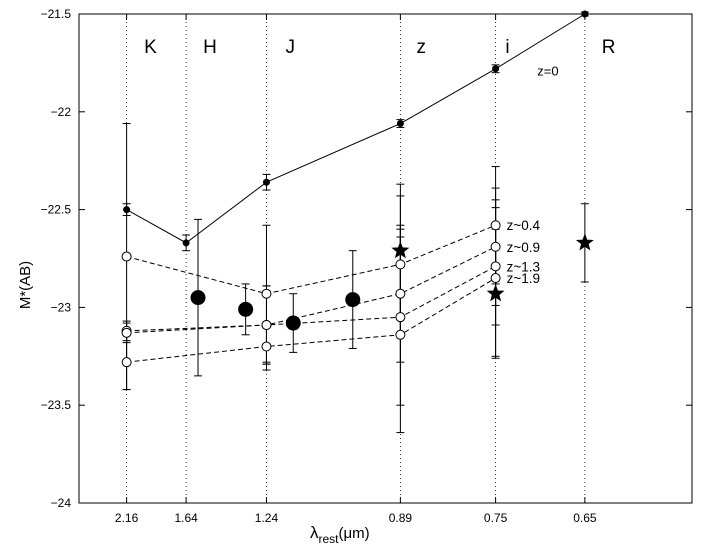 This screenshot has height=552, width=704. Describe the element at coordinates (61, 307) in the screenshot. I see `y-tick-label-3: −23` at that location.